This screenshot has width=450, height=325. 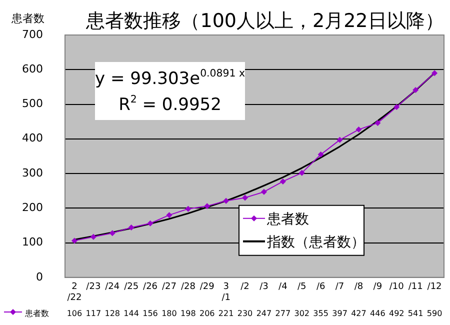 I want to click on x-tick-label: /7, so click(x=339, y=287).